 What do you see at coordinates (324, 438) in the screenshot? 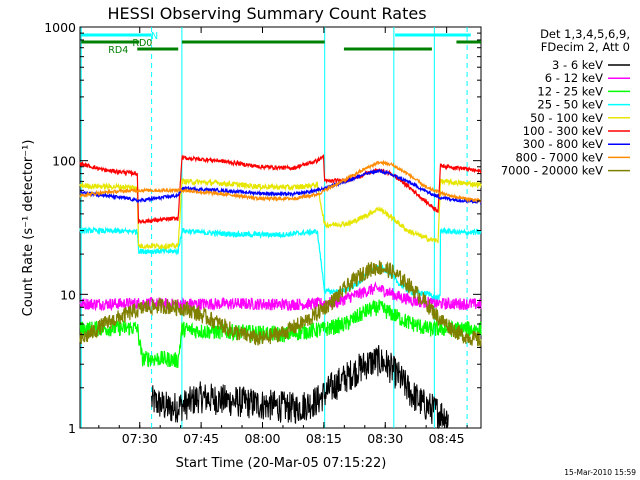
I see `x-tick-label-4: 08:15` at bounding box center [324, 438].